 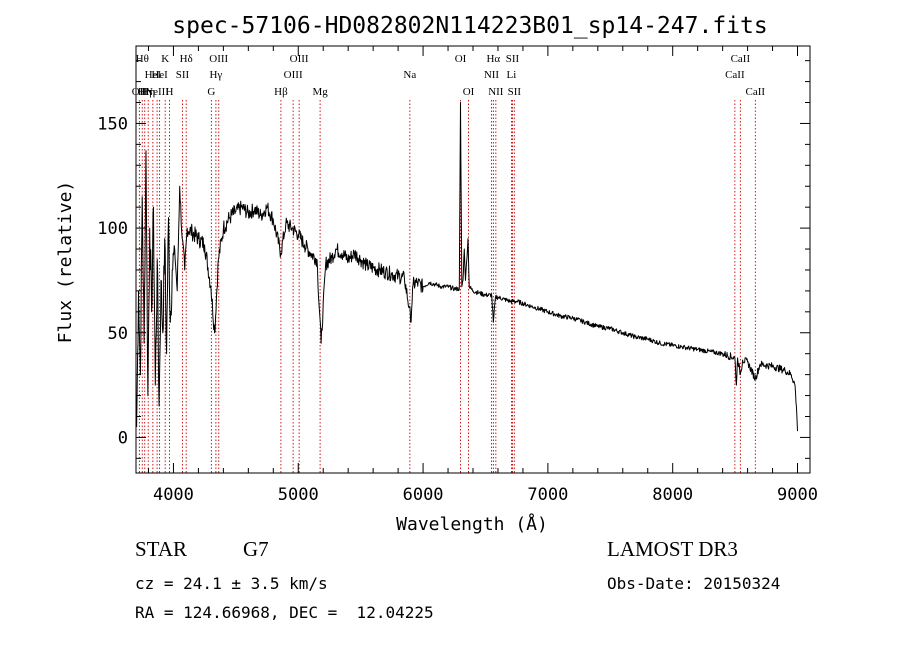 What do you see at coordinates (211, 92) in the screenshot?
I see `line-marker-label: G` at bounding box center [211, 92].